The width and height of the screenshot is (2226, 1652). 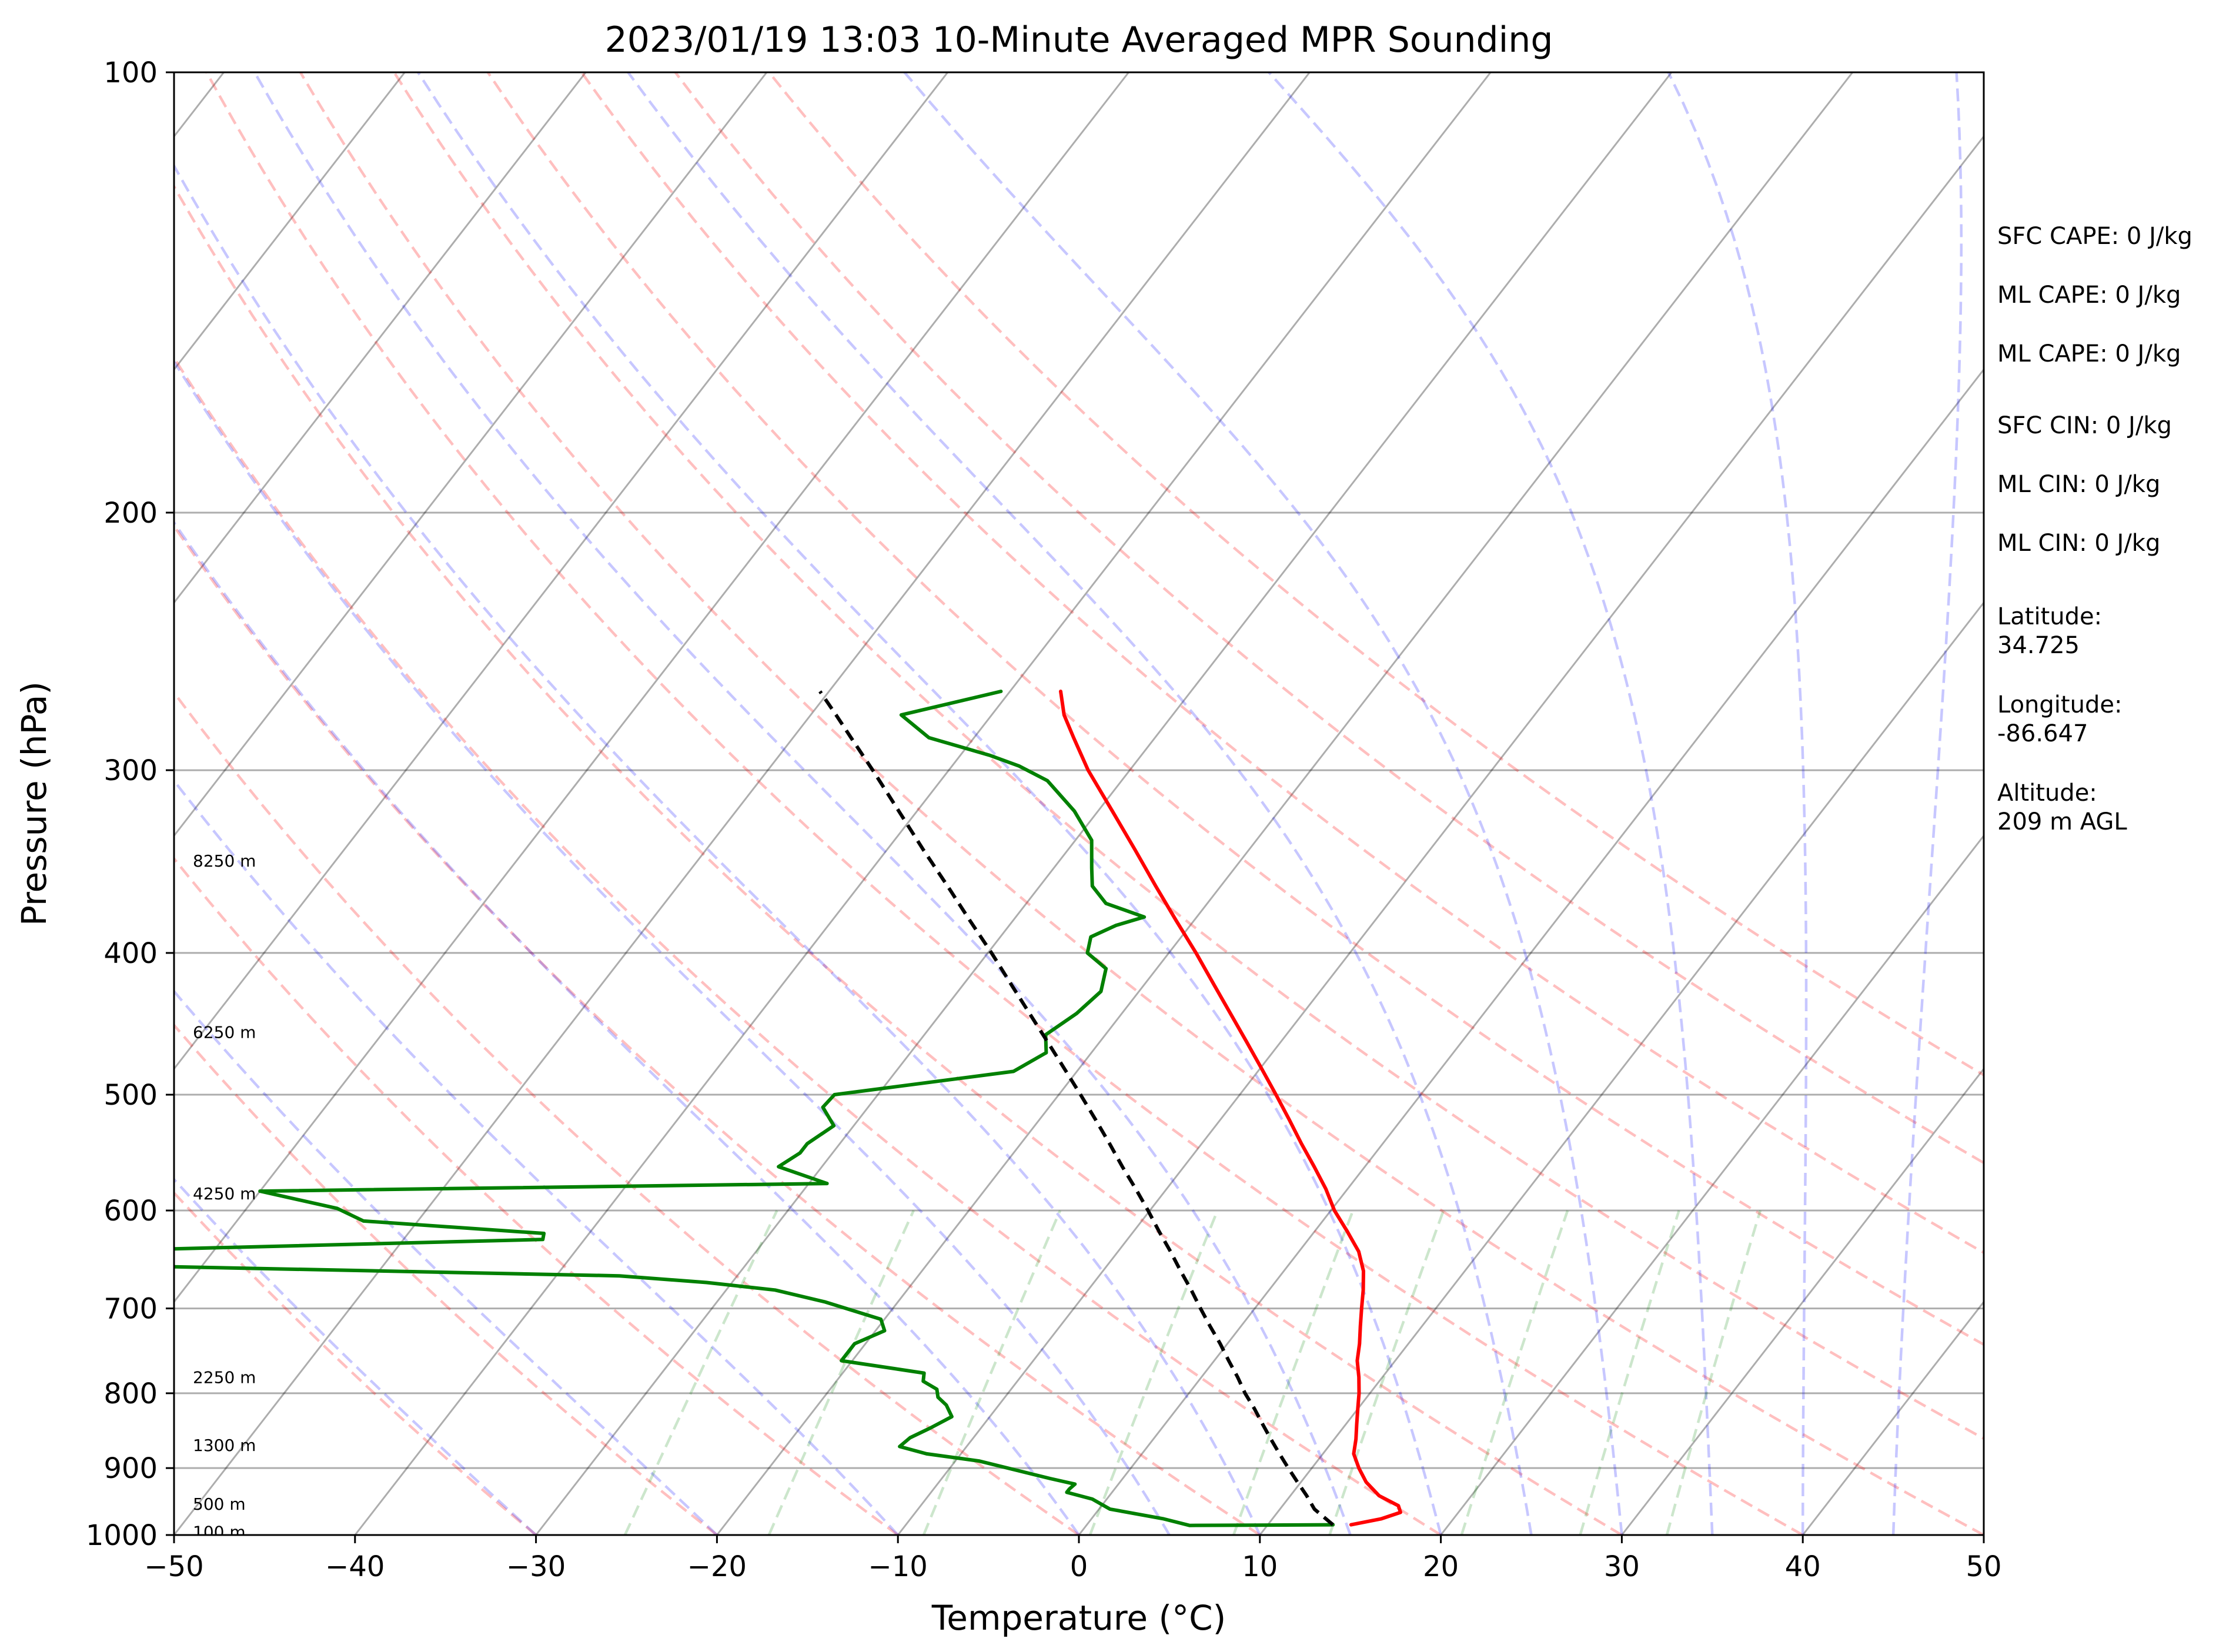 What do you see at coordinates (355, 1567) in the screenshot?
I see `x-tick-label: −40` at bounding box center [355, 1567].